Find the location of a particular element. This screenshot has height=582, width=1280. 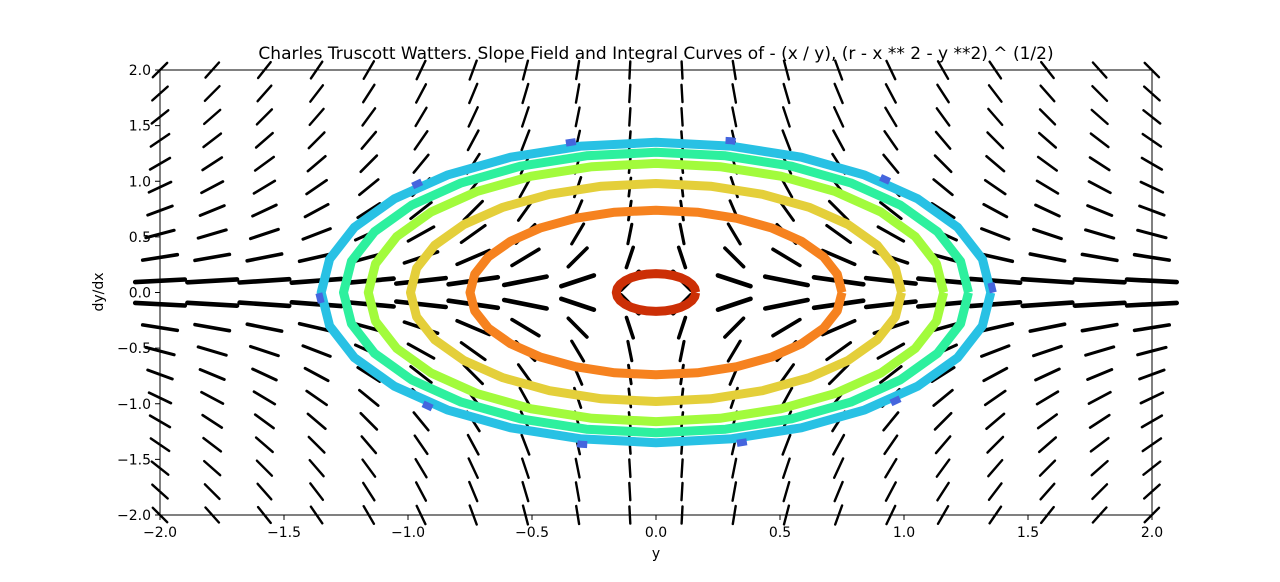

y-tick-label: 1.0 is located at coordinates (140, 182).